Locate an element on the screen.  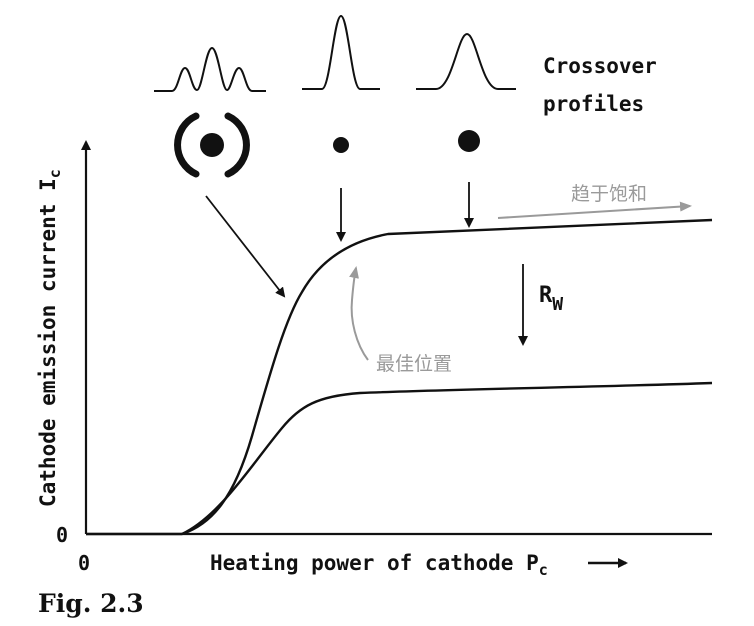
saturation-note: 趋于饱和 is located at coordinates (609, 194).